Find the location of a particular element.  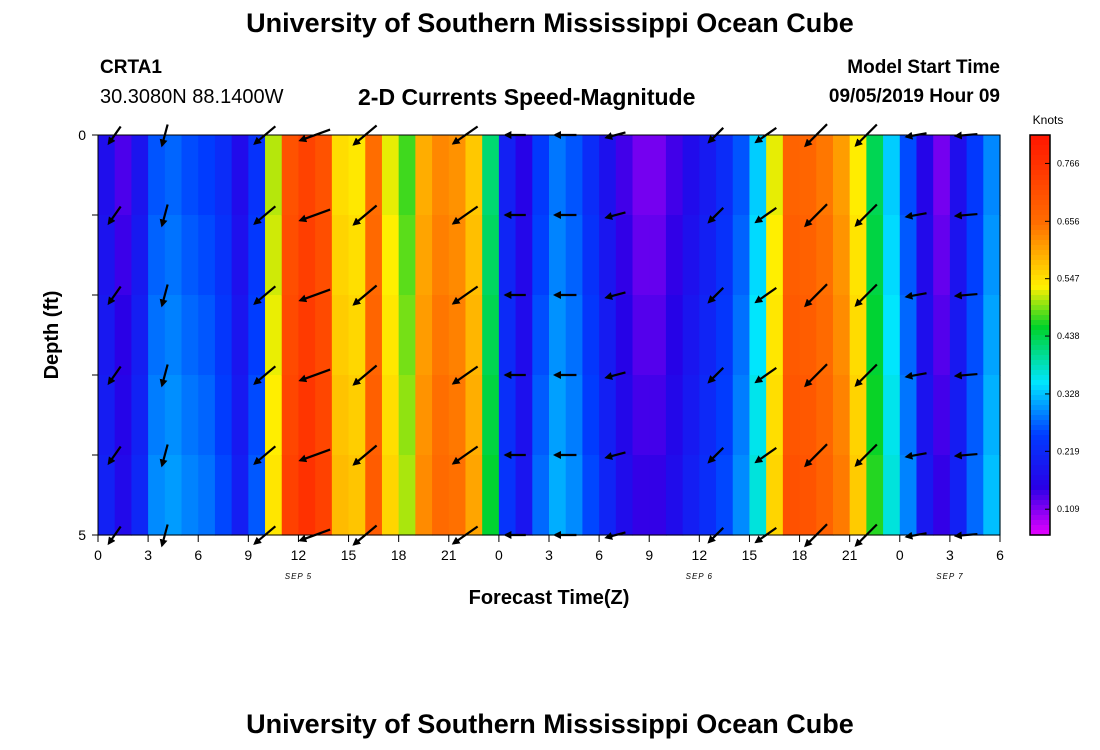

x-tick-label: 21 is located at coordinates (449, 555).